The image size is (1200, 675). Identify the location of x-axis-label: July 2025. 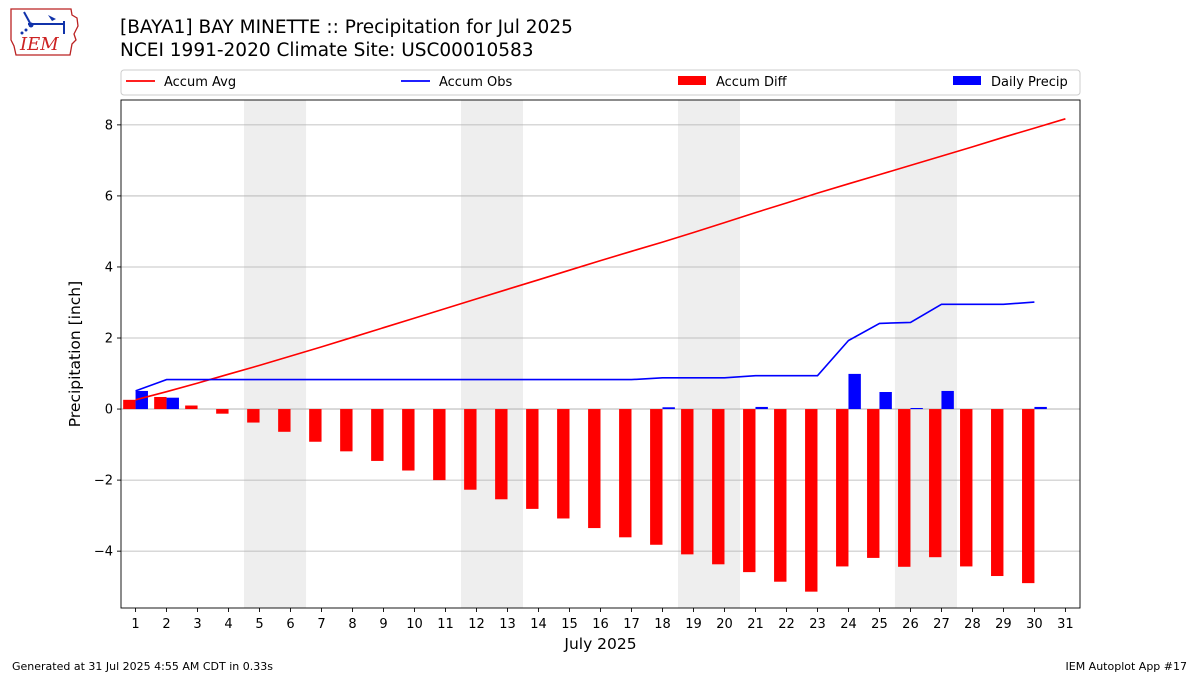
(599, 644).